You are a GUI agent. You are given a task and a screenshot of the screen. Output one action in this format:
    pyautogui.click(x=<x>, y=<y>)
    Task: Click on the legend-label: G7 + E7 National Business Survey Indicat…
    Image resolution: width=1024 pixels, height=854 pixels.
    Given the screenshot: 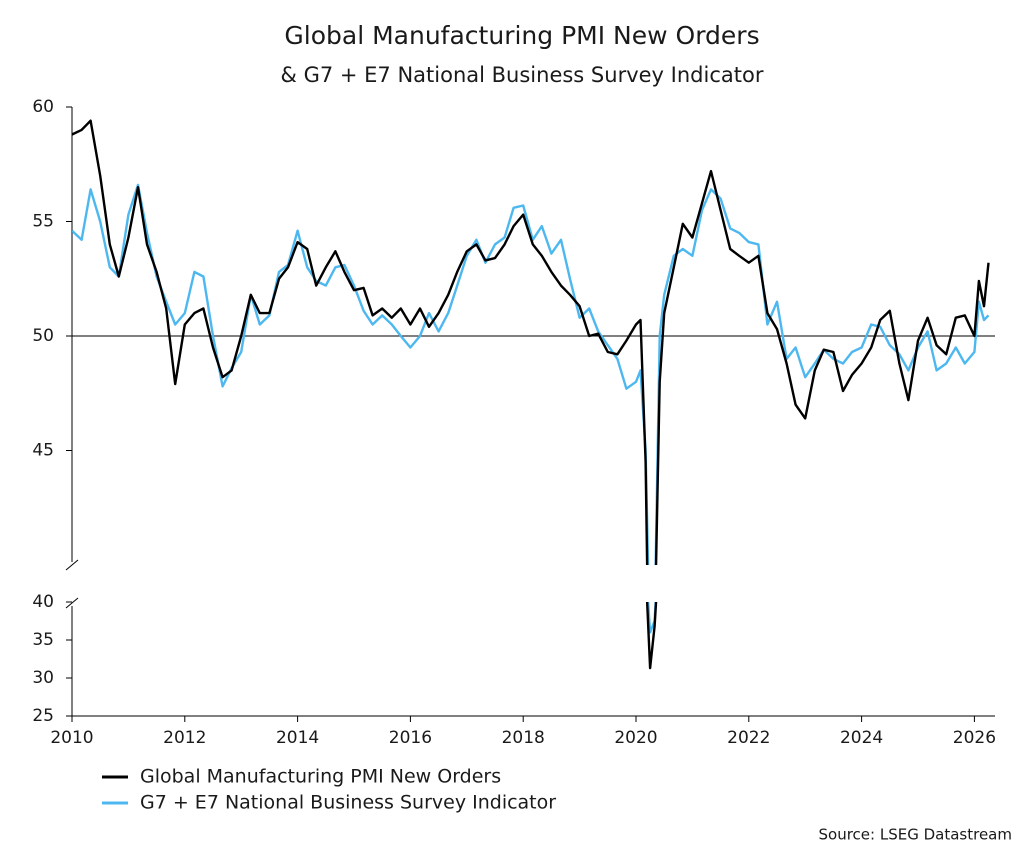 What is the action you would take?
    pyautogui.click(x=348, y=803)
    